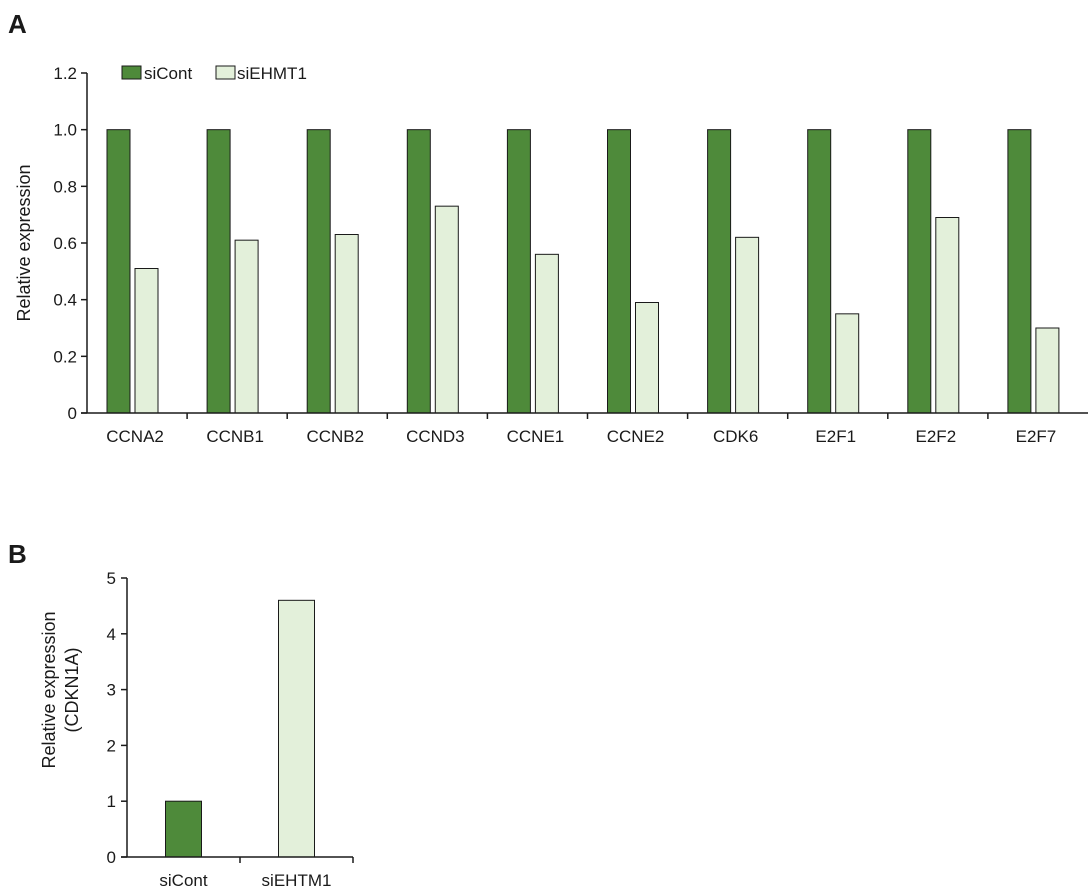 This screenshot has width=1090, height=895. What do you see at coordinates (1047, 370) in the screenshot?
I see `bar-siEHMT1-E2F7` at bounding box center [1047, 370].